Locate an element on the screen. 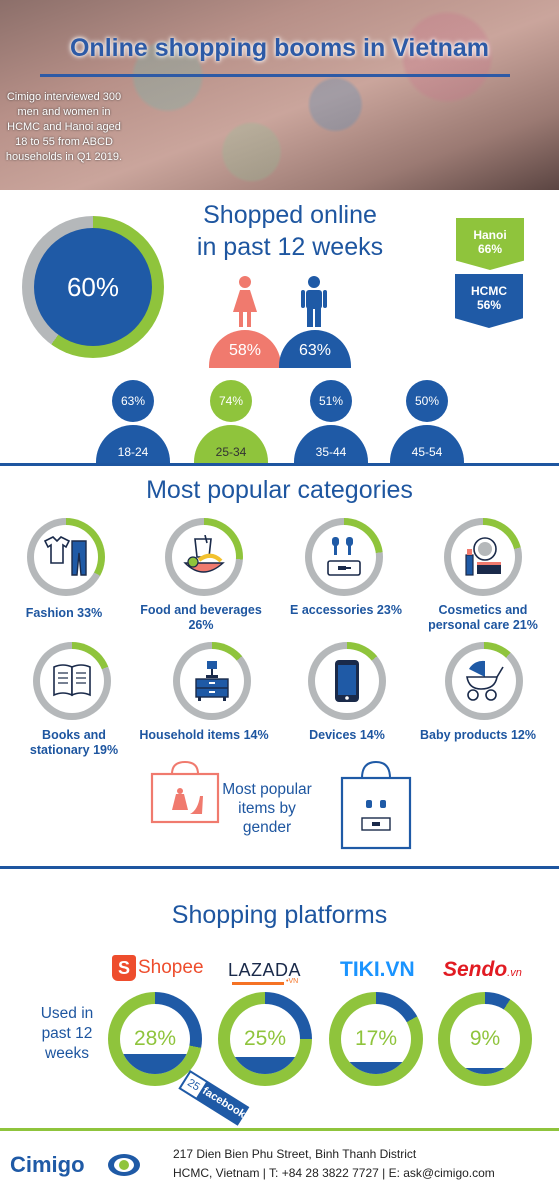 The width and height of the screenshot is (559, 1200). male-bag-icon is located at coordinates (376, 805).